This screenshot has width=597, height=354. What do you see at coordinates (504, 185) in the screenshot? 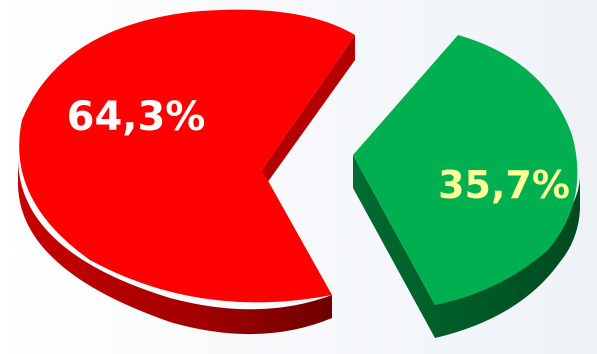
I see `pie-slice-2-label: 35,7%` at bounding box center [504, 185].